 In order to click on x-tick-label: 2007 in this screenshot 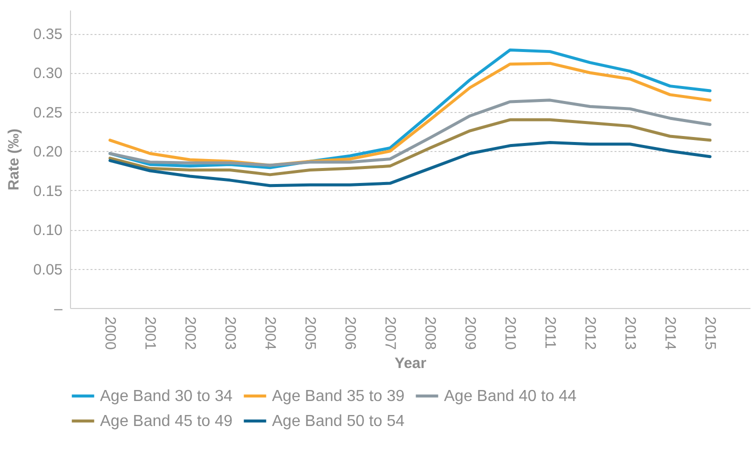, I will do `click(390, 333)`.